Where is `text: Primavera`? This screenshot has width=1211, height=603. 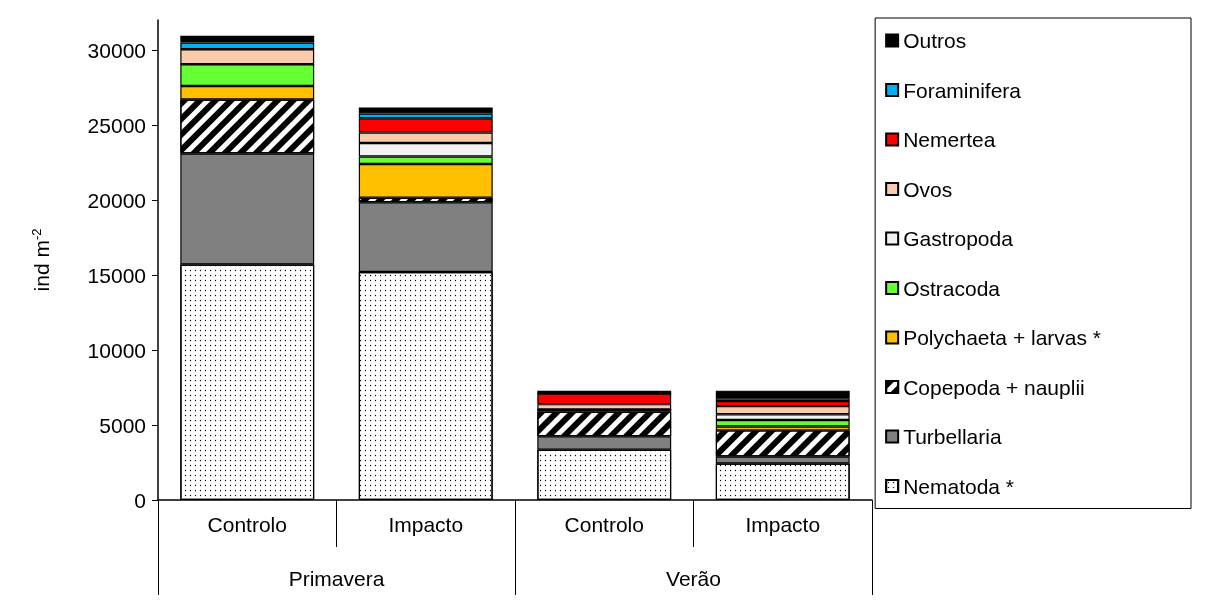 text: Primavera is located at coordinates (336, 578).